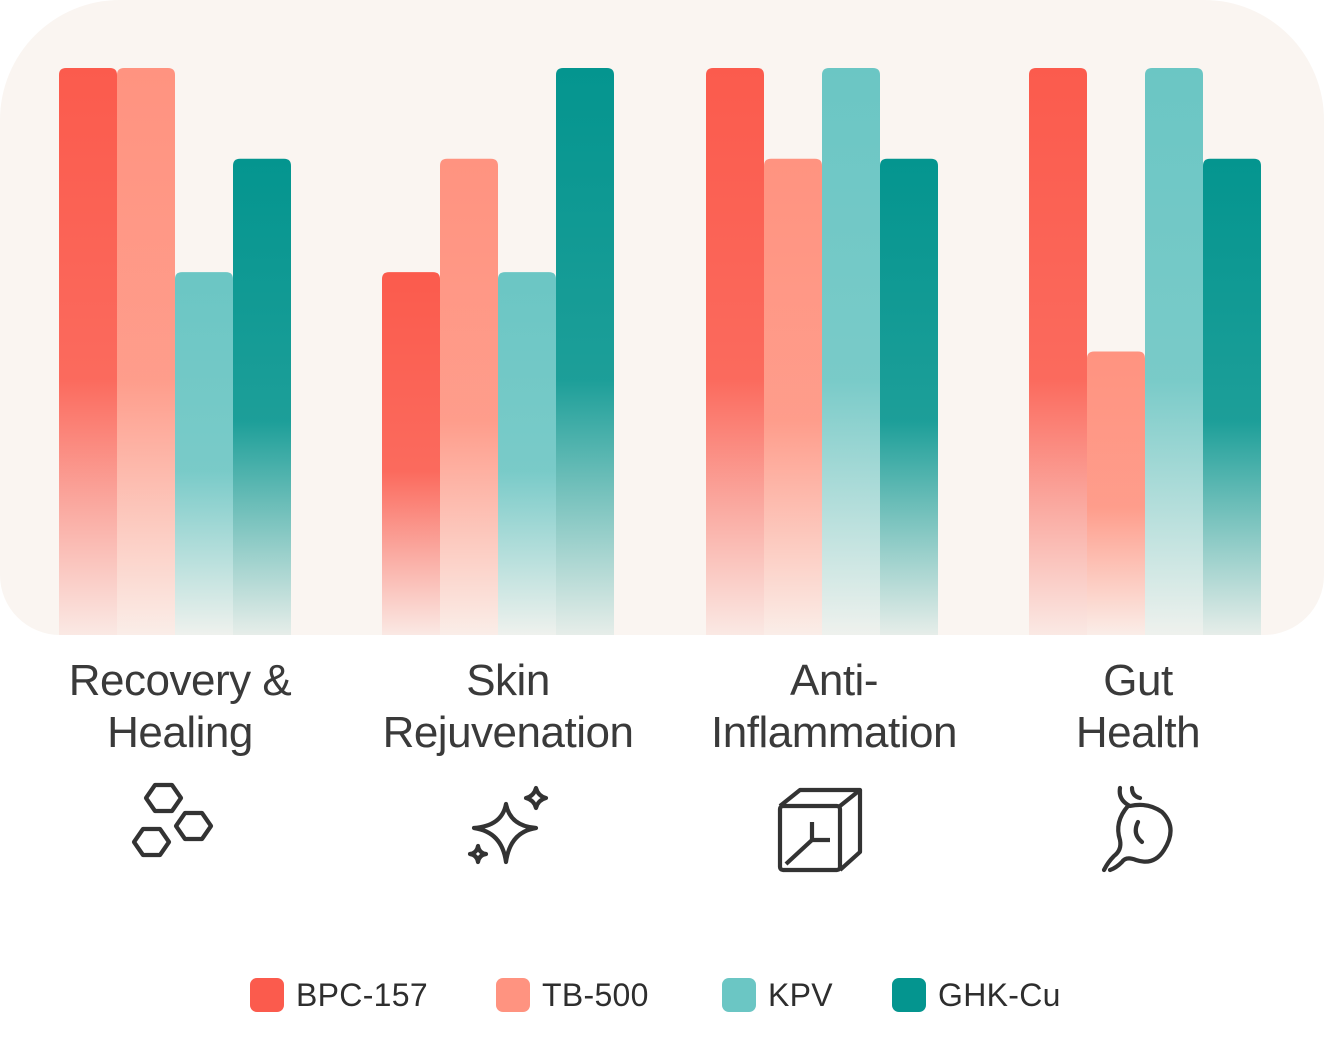  Describe the element at coordinates (820, 830) in the screenshot. I see `cube-icon` at that location.